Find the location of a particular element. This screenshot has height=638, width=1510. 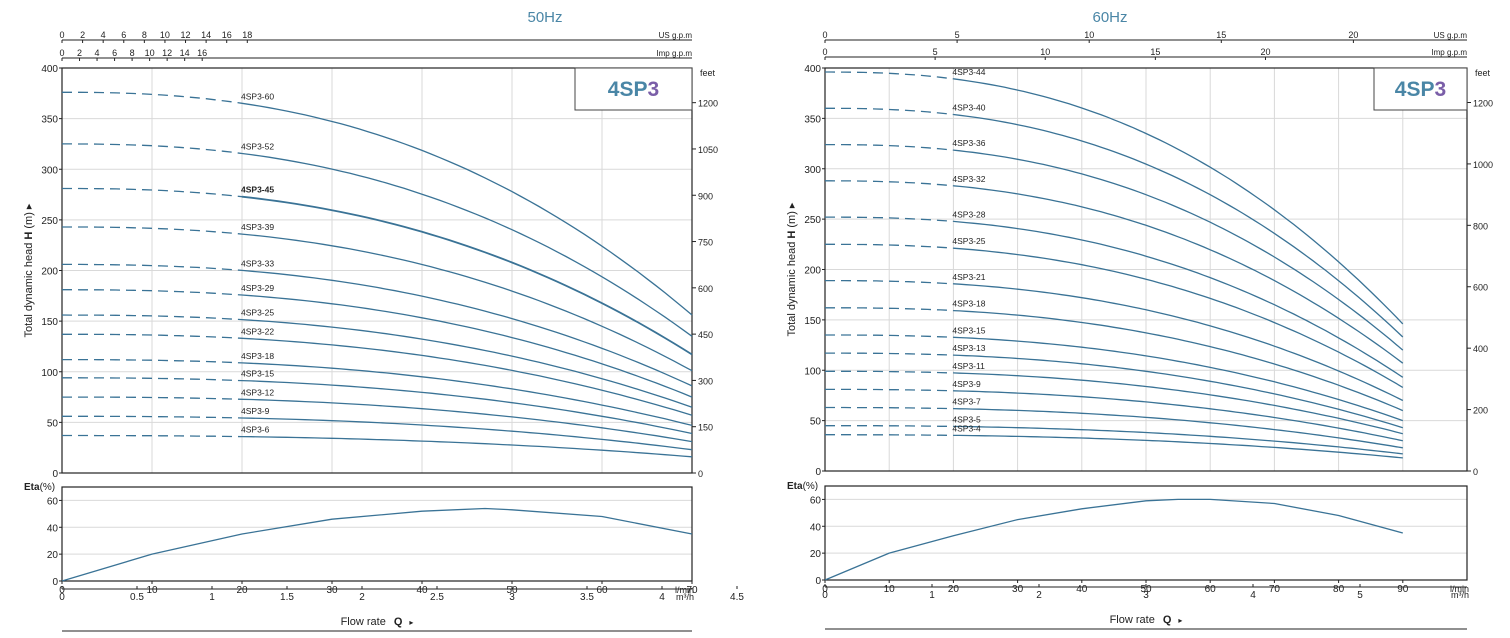

chart-title: 60Hz is located at coordinates (1109, 17).